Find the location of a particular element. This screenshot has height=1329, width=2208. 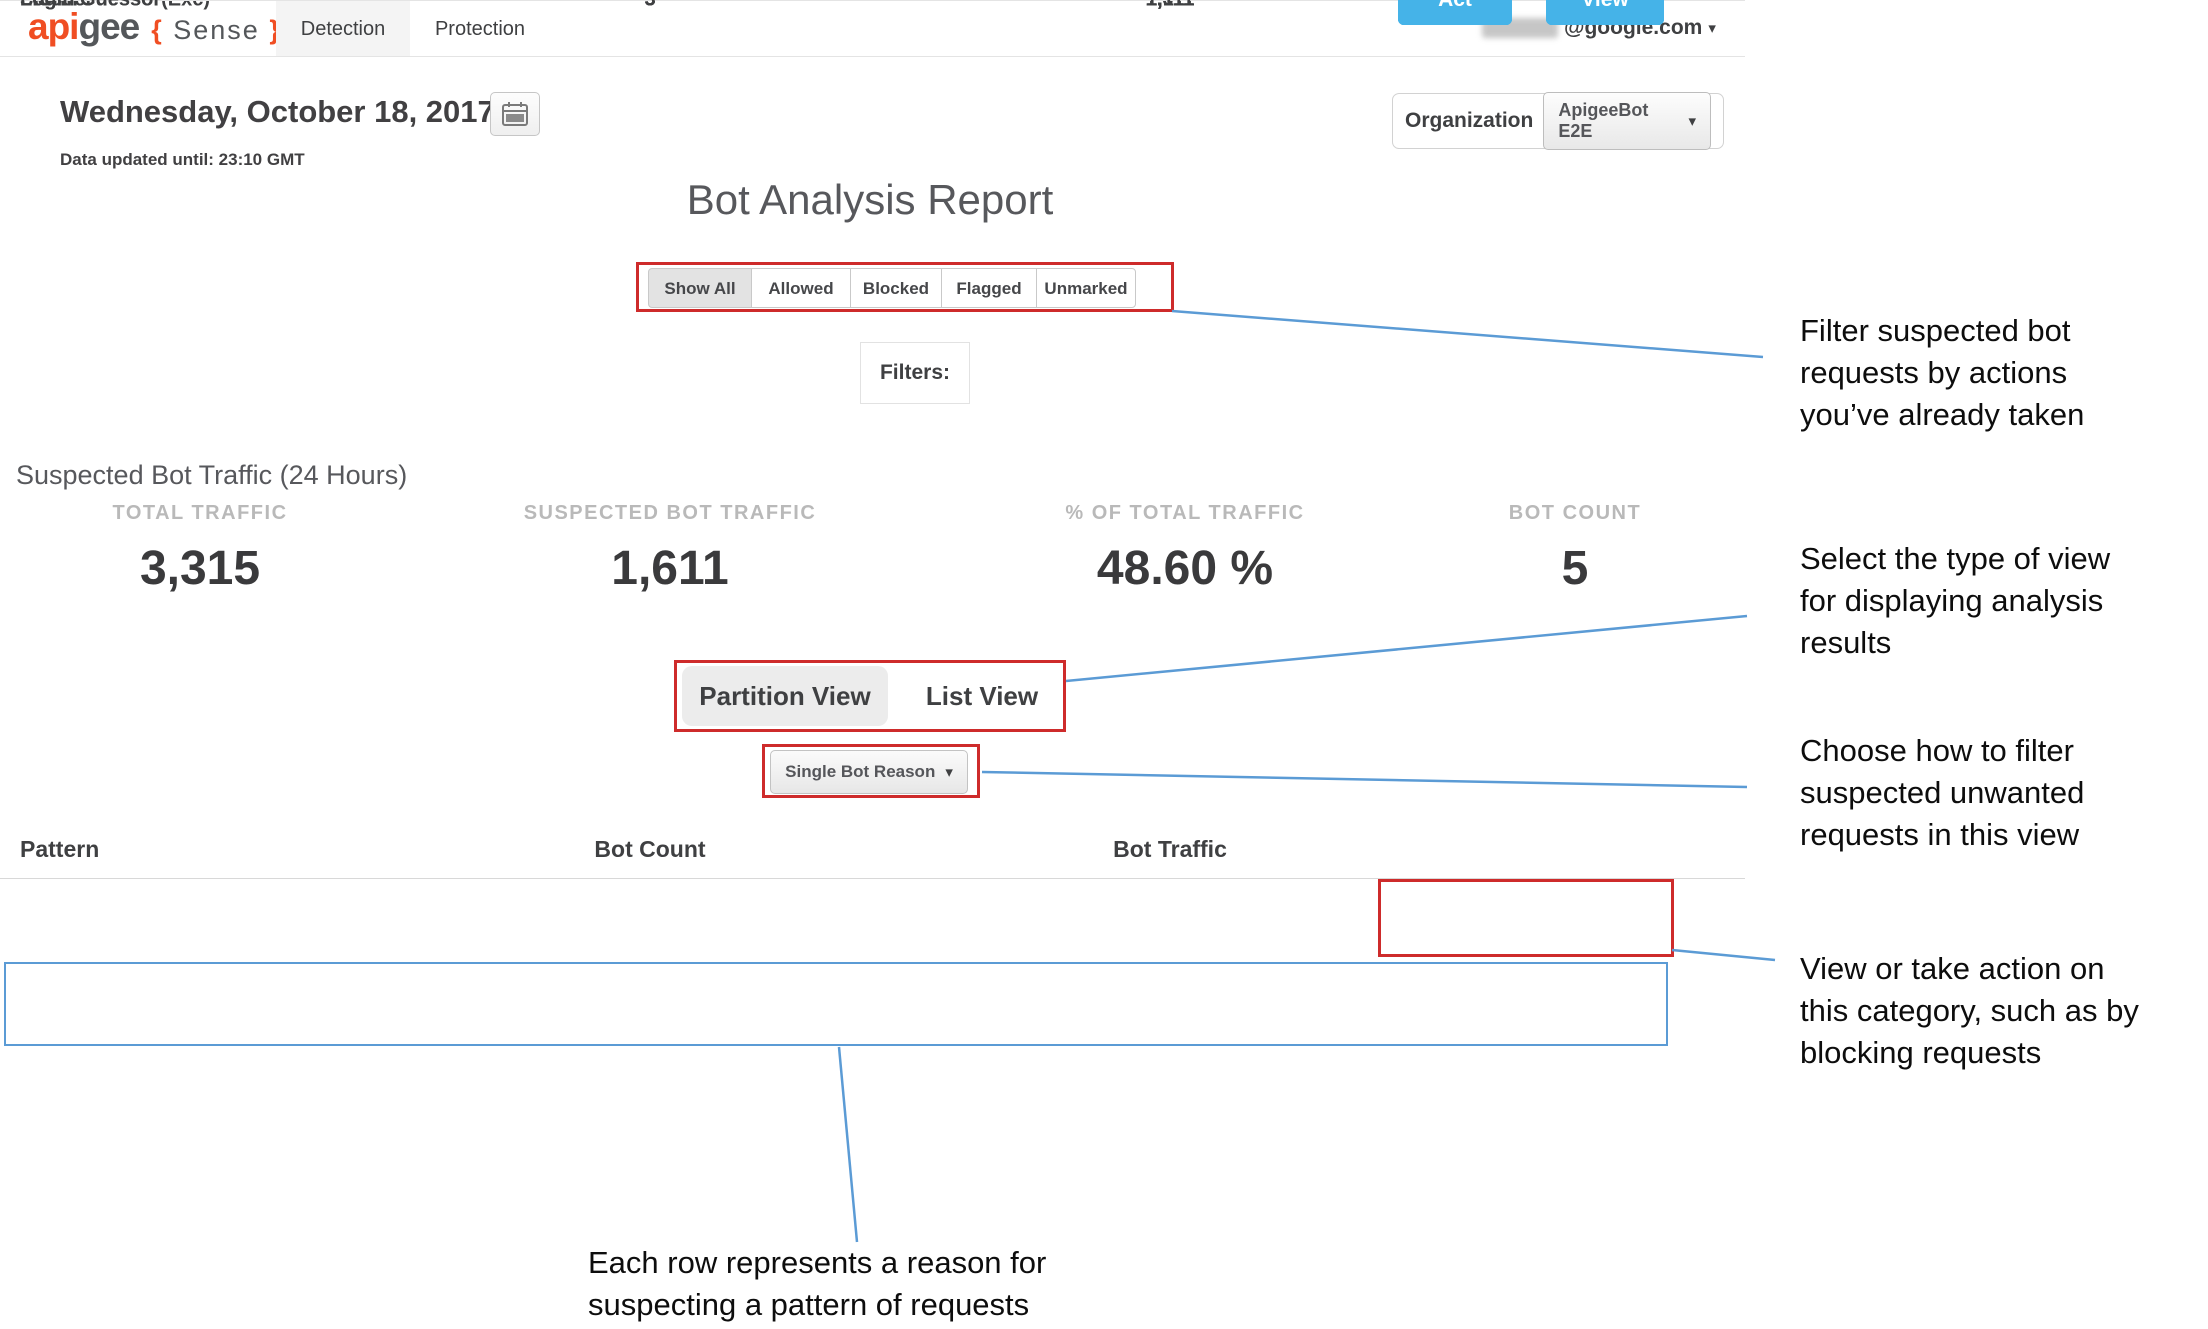

filters-dropzone: Filters: is located at coordinates (915, 373).